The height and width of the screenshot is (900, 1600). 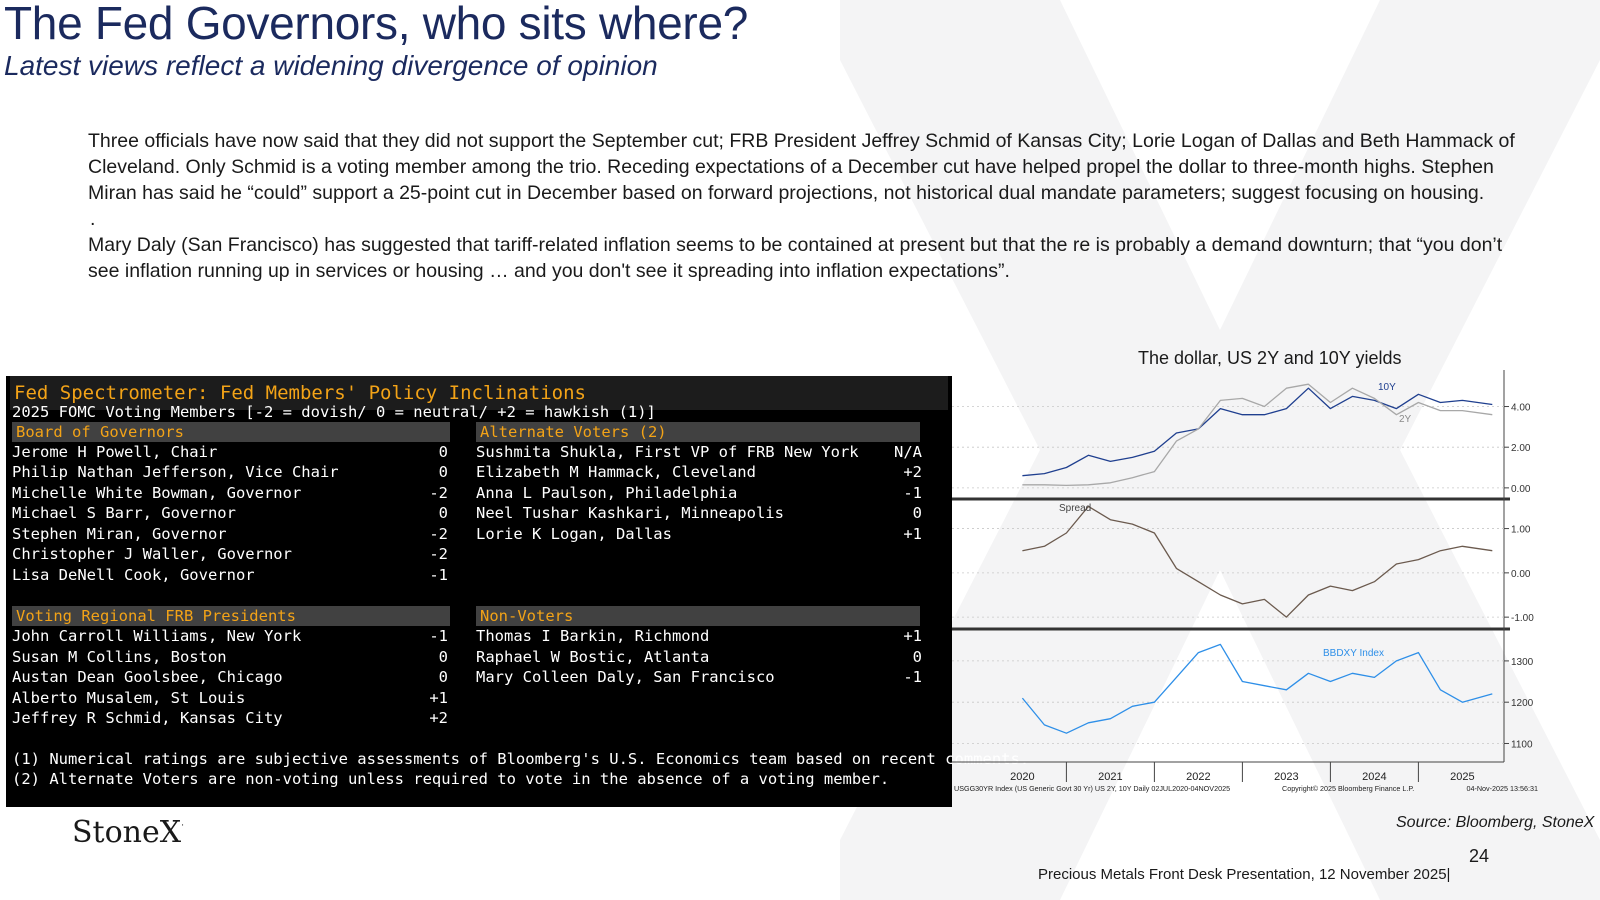 What do you see at coordinates (616, 472) in the screenshot?
I see `table-row: Elizabeth M Hammack, Cleveland` at bounding box center [616, 472].